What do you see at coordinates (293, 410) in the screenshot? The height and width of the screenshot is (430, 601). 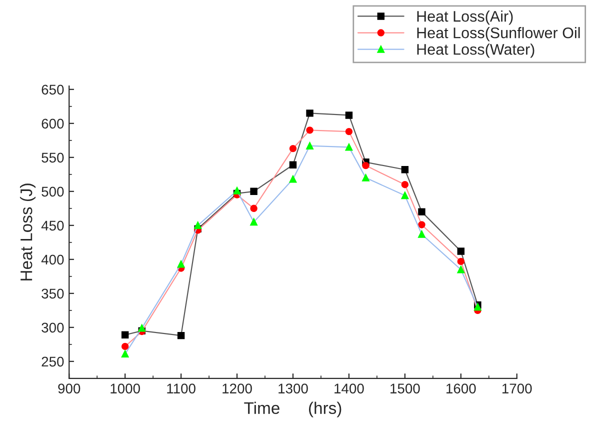 I see `x-axis-title: Time (hrs)` at bounding box center [293, 410].